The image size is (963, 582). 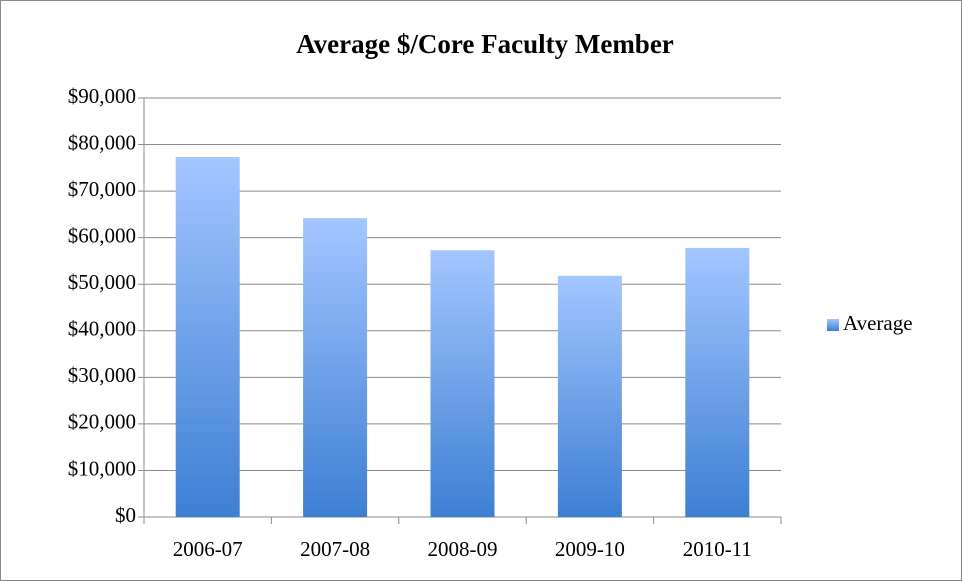 What do you see at coordinates (102, 189) in the screenshot?
I see `y-tick-label: $70,000` at bounding box center [102, 189].